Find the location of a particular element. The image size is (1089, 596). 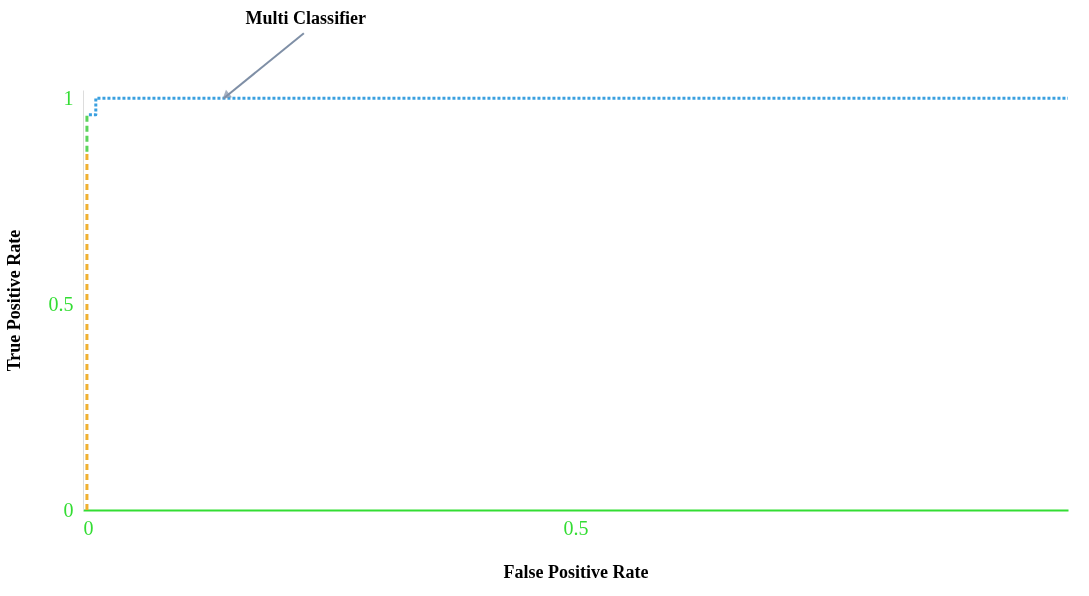

y-axis-title: True Positive Rate is located at coordinates (13, 300).